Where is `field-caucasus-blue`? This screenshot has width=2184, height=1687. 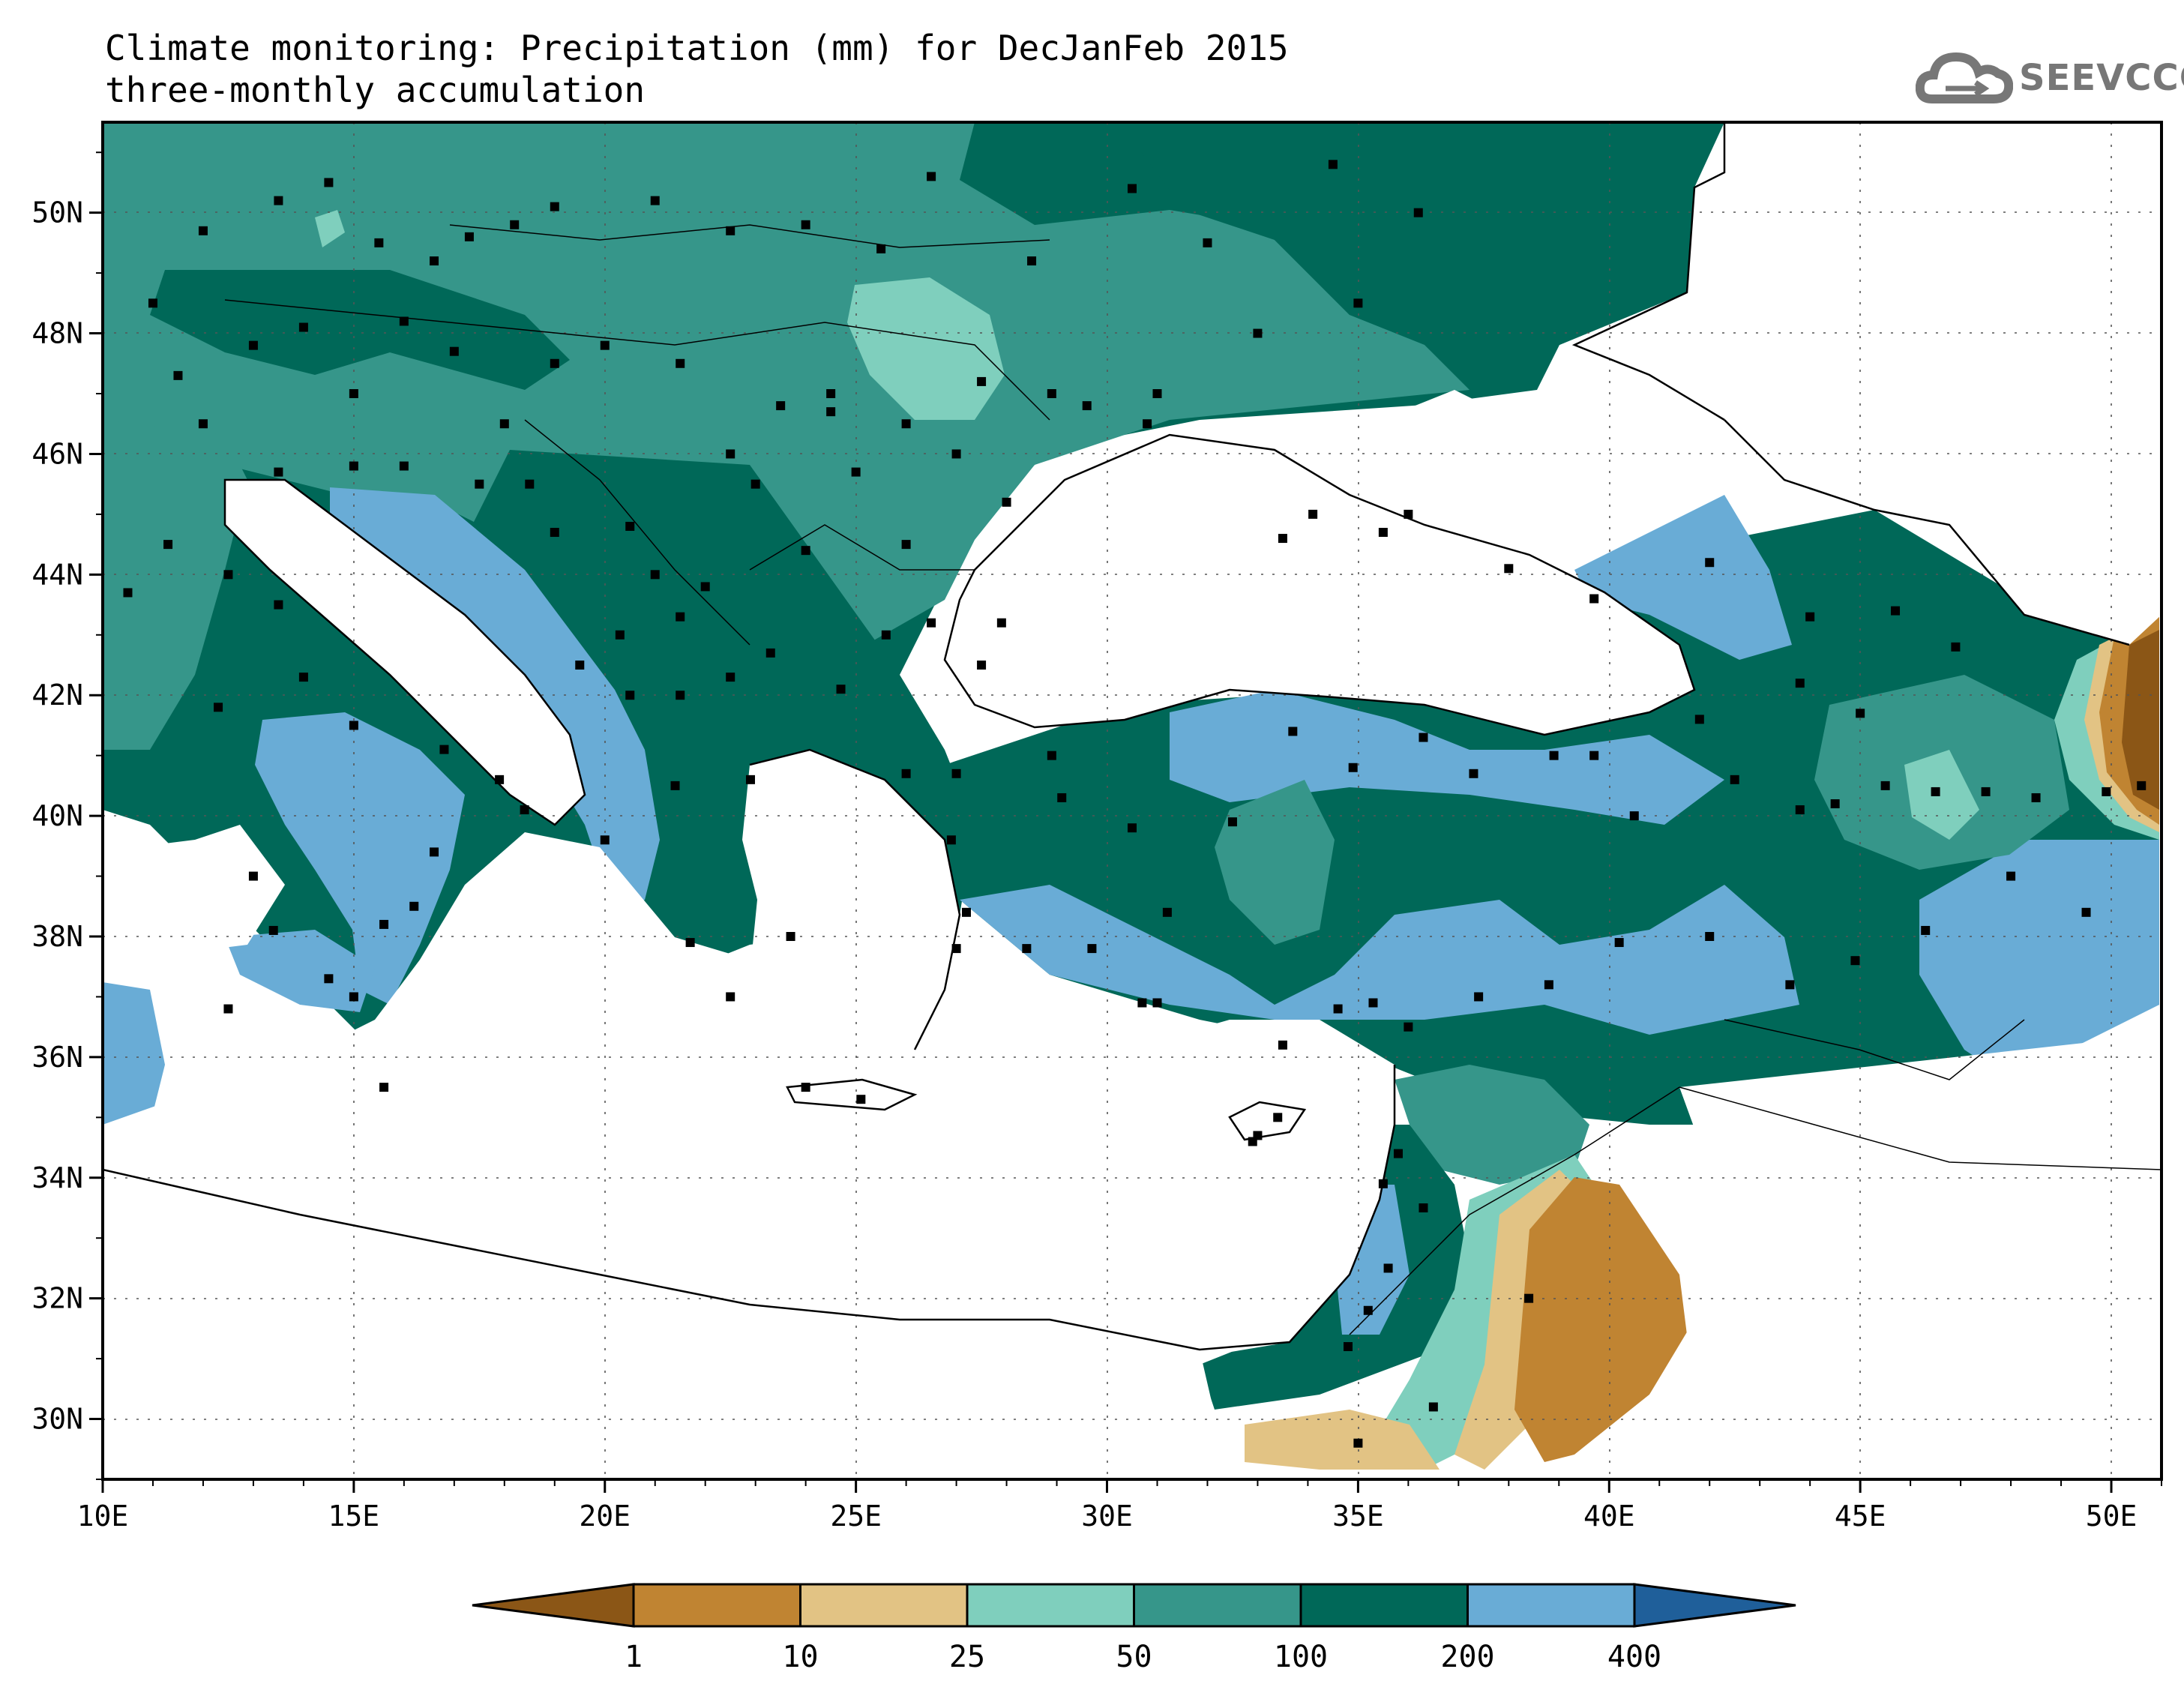
field-caucasus-blue is located at coordinates (1683, 577).